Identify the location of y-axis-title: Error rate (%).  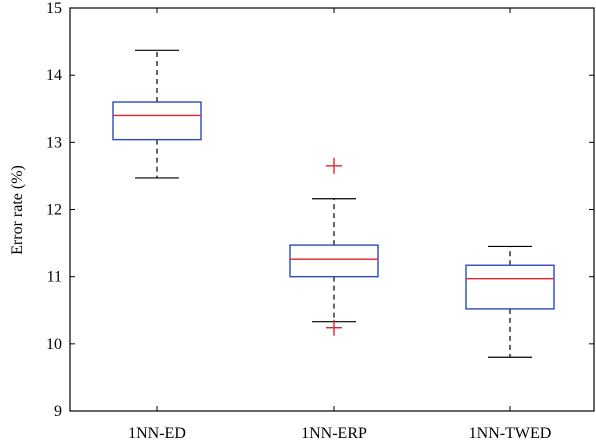
(17, 210).